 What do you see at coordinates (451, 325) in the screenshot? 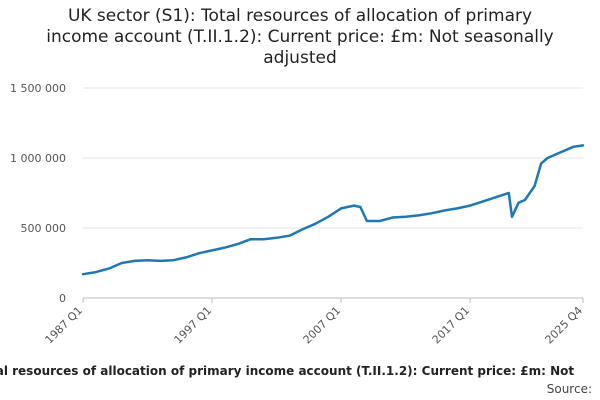
I see `x-tick-label: 2017 Q1` at bounding box center [451, 325].